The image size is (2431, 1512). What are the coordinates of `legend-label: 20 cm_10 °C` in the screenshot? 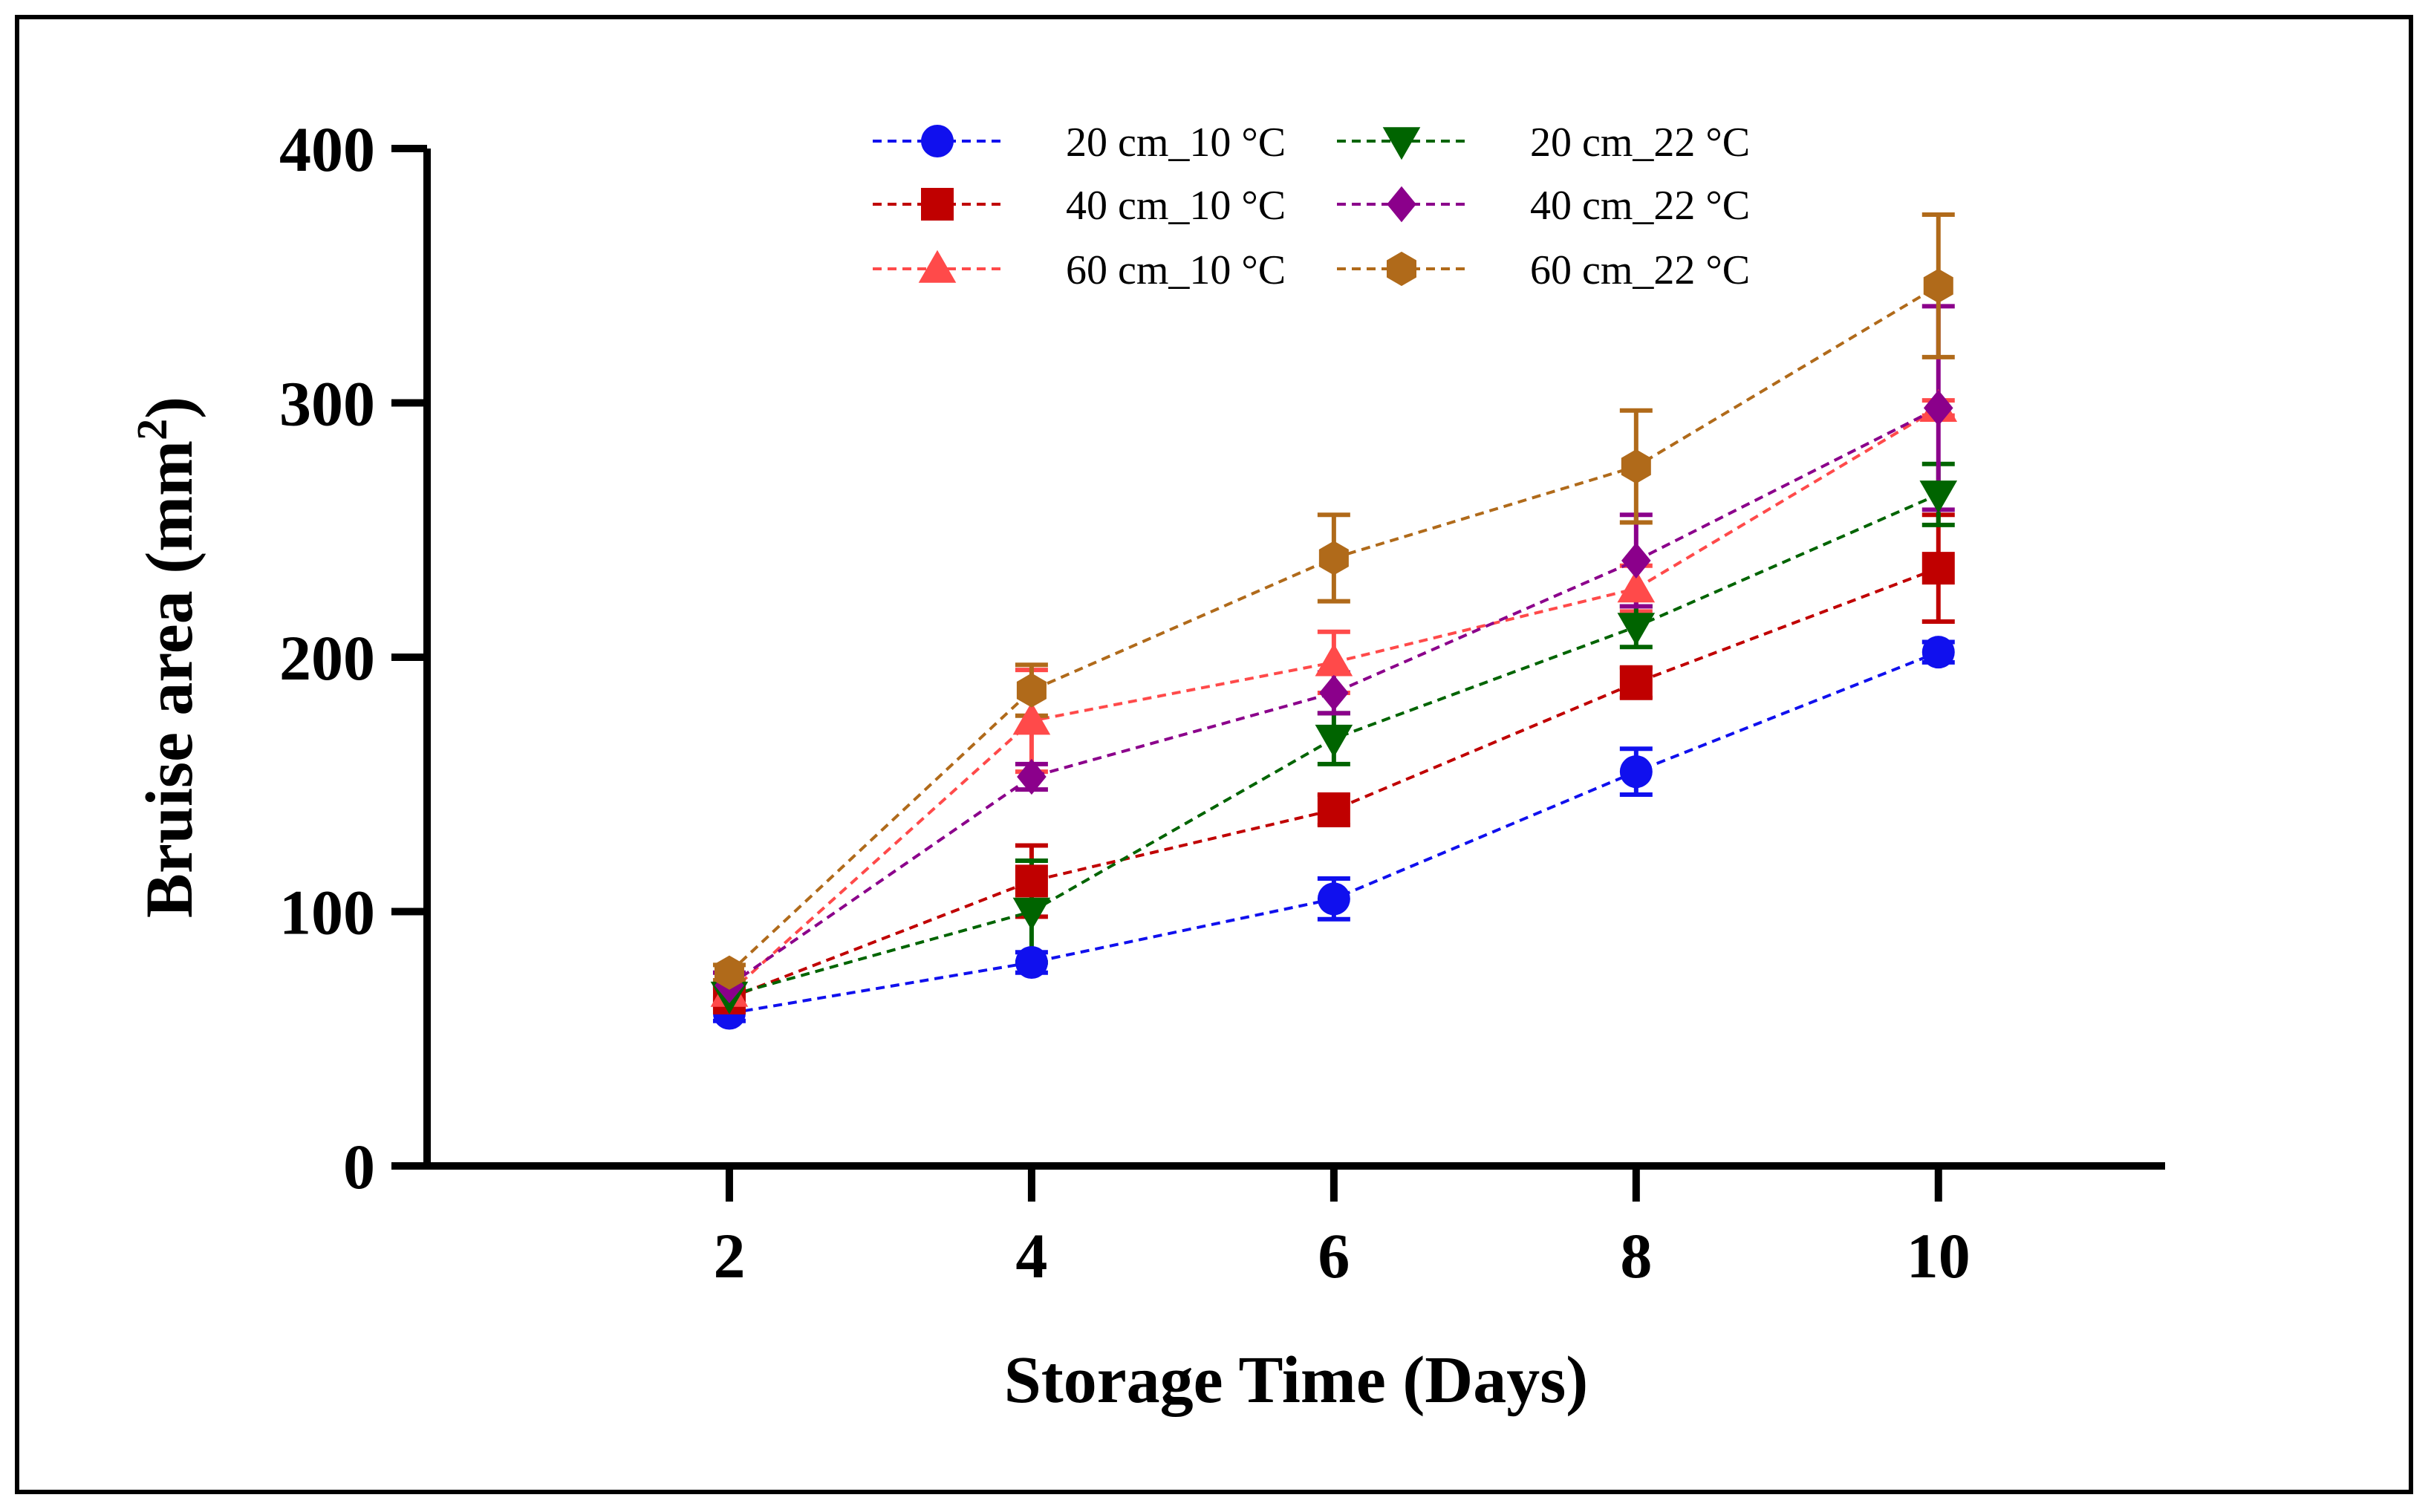 It's located at (1176, 143).